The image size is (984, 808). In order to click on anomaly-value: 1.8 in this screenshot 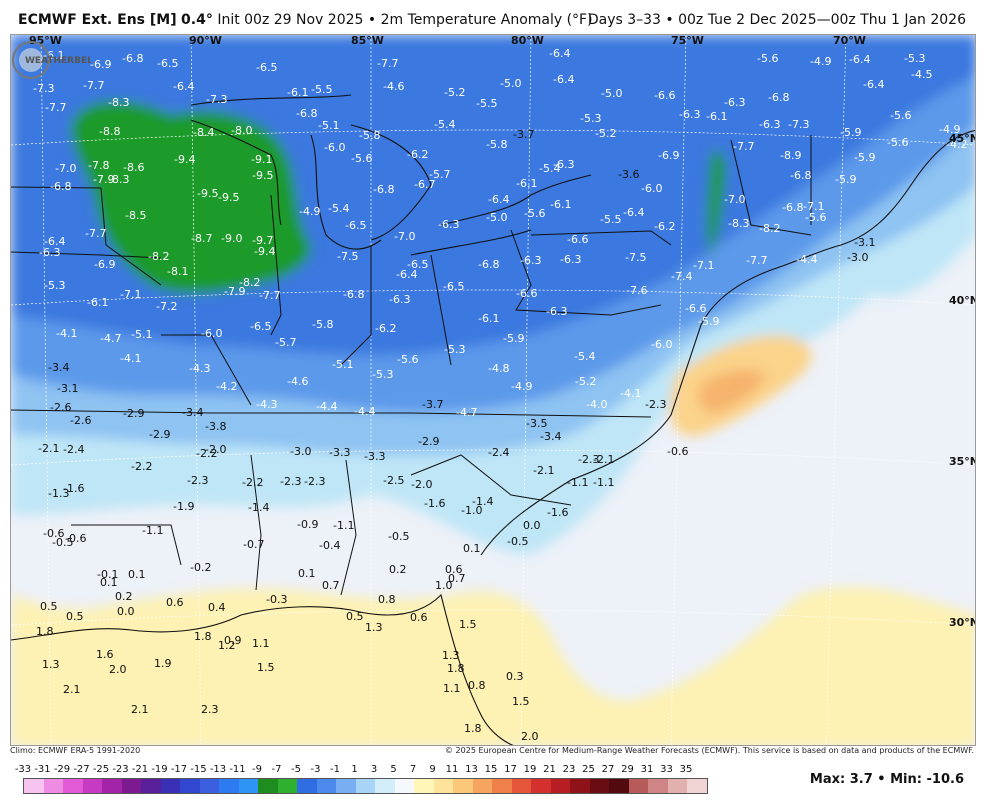, I will do `click(473, 728)`.